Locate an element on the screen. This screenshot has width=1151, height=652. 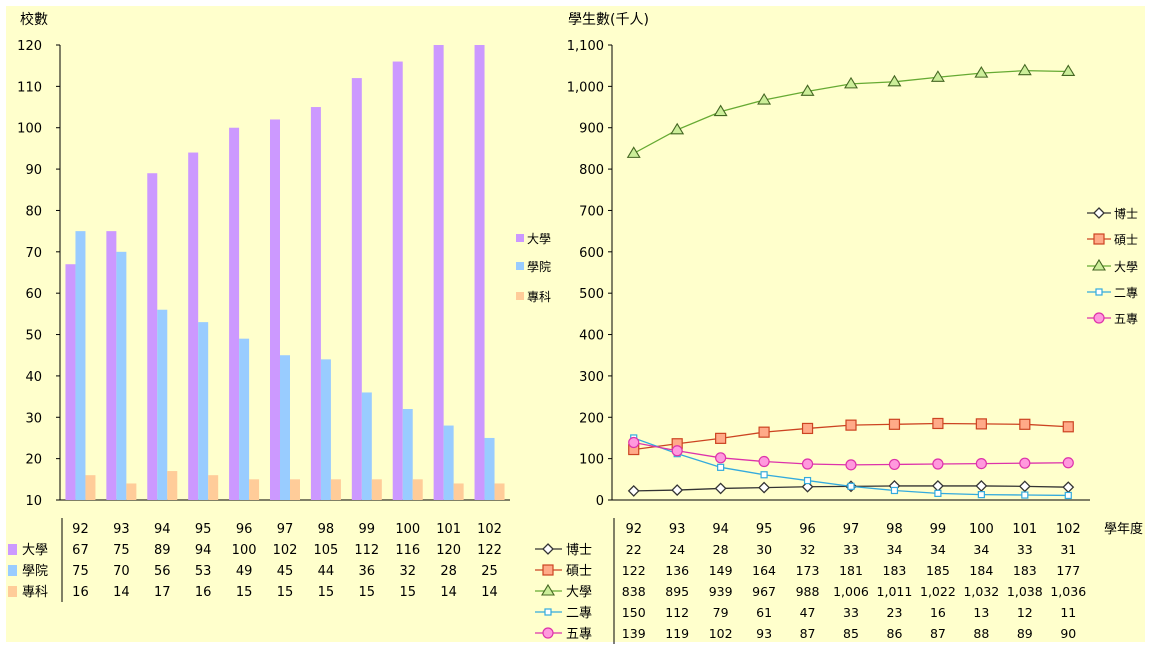
right-table-category: 97 is located at coordinates (851, 529).